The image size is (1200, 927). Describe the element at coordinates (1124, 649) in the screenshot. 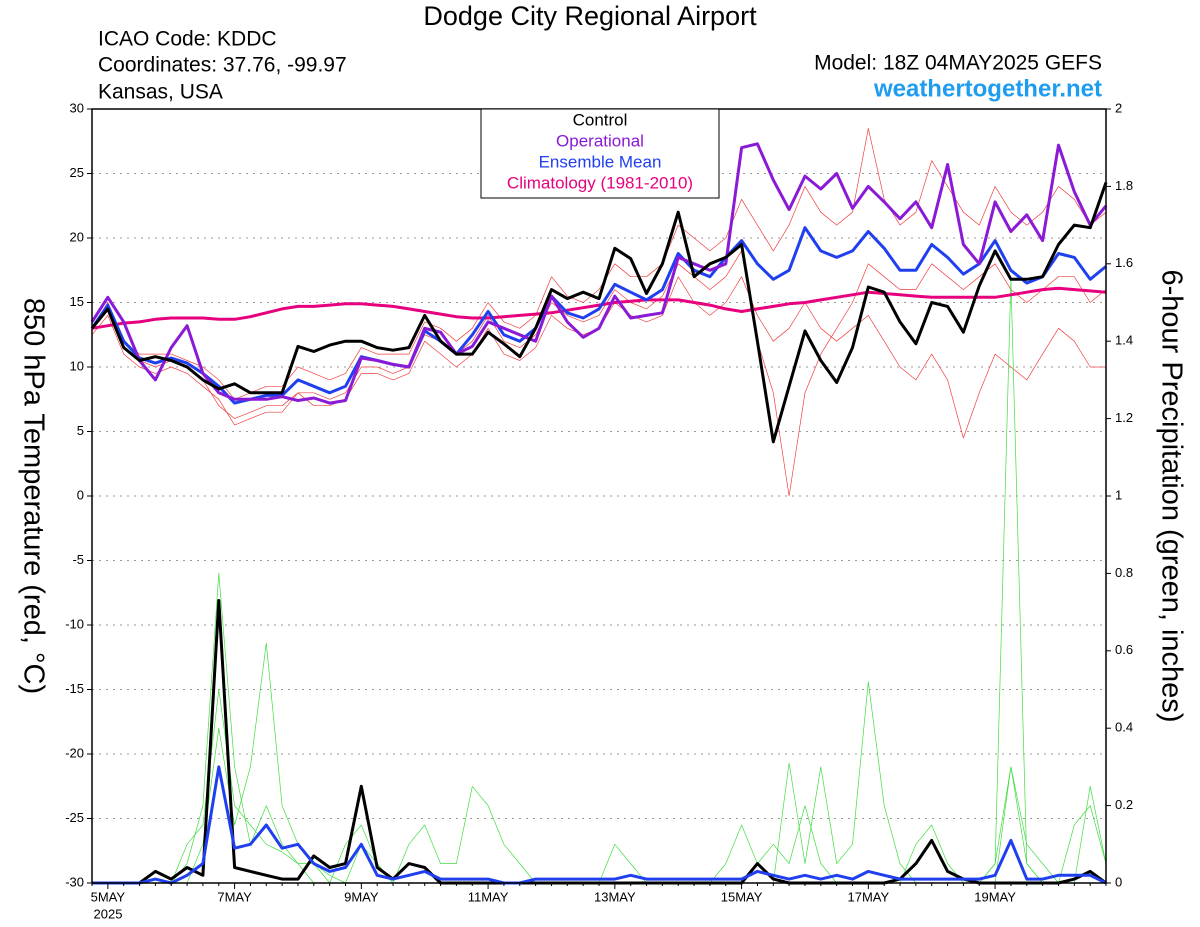

I see `y2-tick-label: 0.6` at that location.